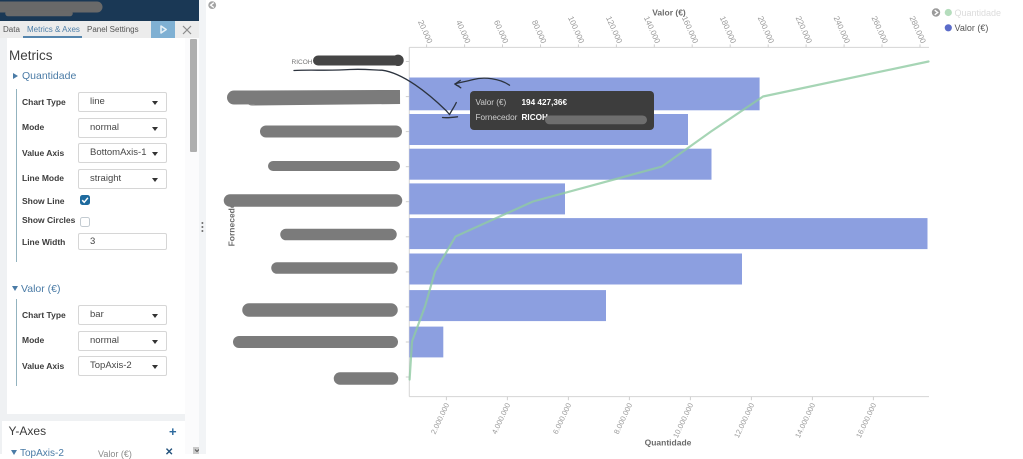 Image resolution: width=1023 pixels, height=459 pixels. Describe the element at coordinates (562, 419) in the screenshot. I see `svg-text: 6.000.000` at that location.